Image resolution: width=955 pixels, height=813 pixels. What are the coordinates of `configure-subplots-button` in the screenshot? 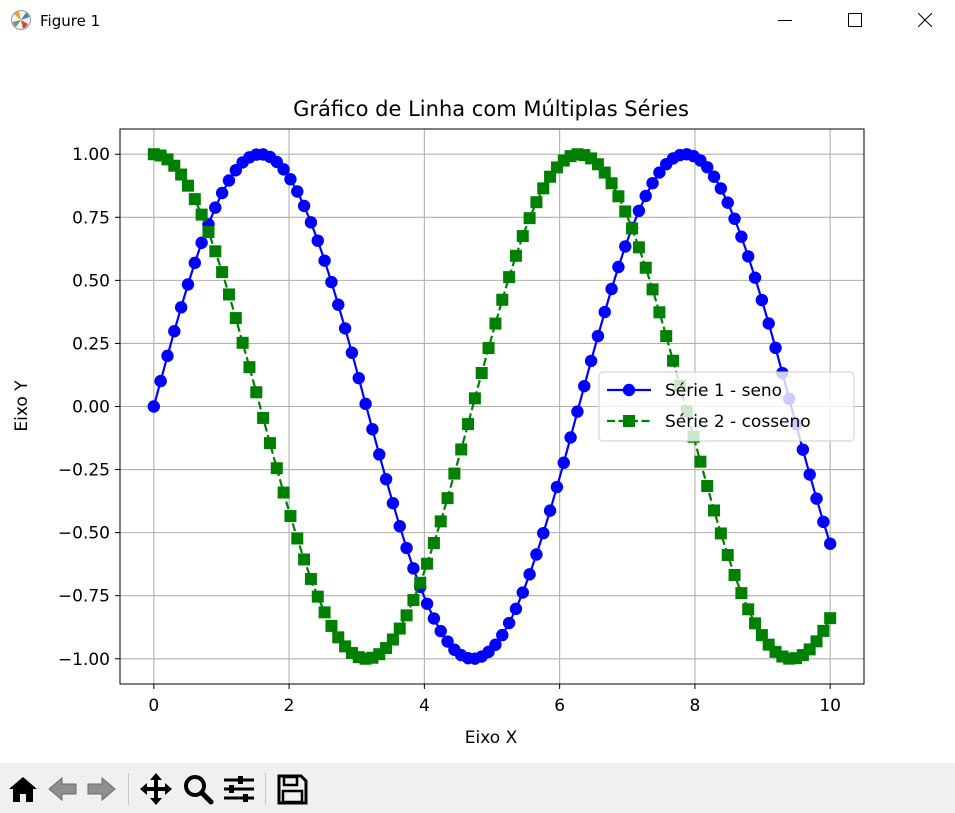 It's located at (239, 789).